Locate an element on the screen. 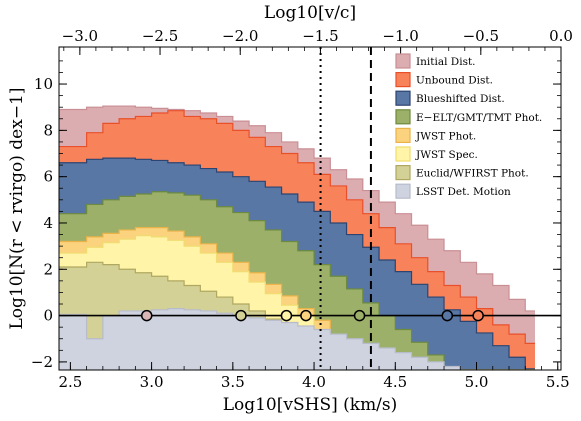 The image size is (581, 421). top-tick-label: −2.0 is located at coordinates (240, 36).